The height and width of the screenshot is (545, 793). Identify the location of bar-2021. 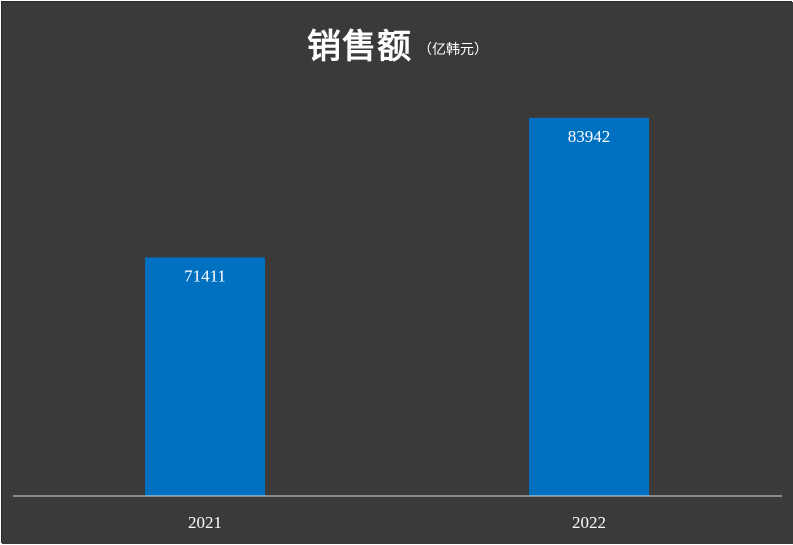
(205, 376).